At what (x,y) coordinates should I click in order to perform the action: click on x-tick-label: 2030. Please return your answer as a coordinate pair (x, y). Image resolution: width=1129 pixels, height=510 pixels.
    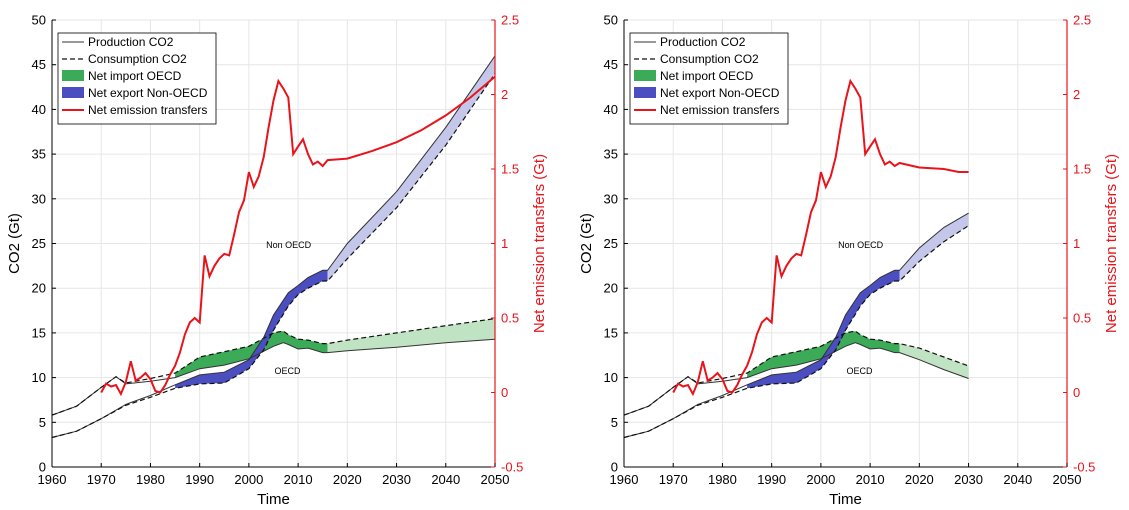
    Looking at the image, I should click on (968, 479).